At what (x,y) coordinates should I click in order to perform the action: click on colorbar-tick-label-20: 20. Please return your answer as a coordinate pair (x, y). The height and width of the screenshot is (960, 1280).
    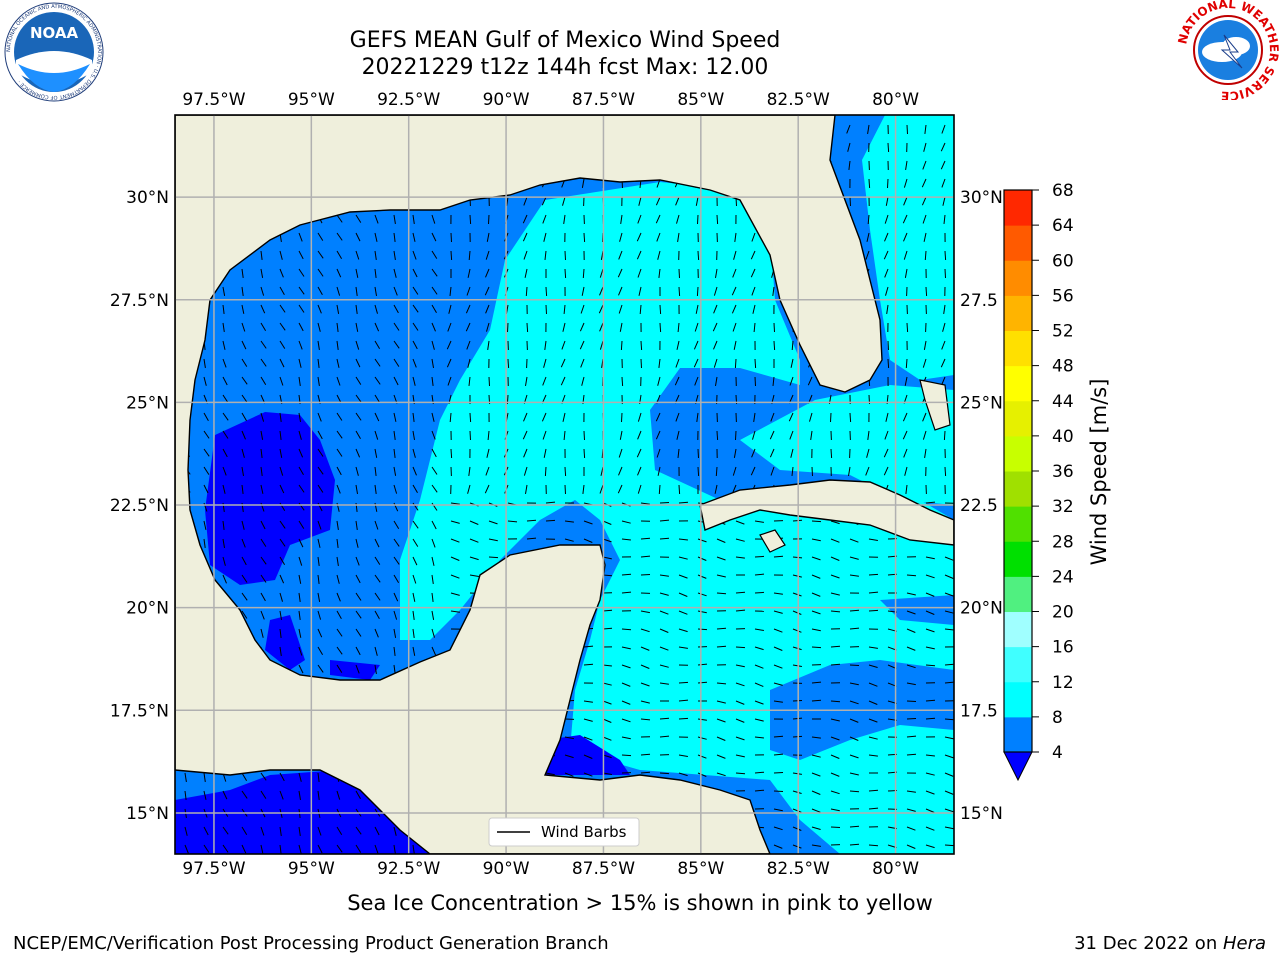
    Looking at the image, I should click on (1063, 613).